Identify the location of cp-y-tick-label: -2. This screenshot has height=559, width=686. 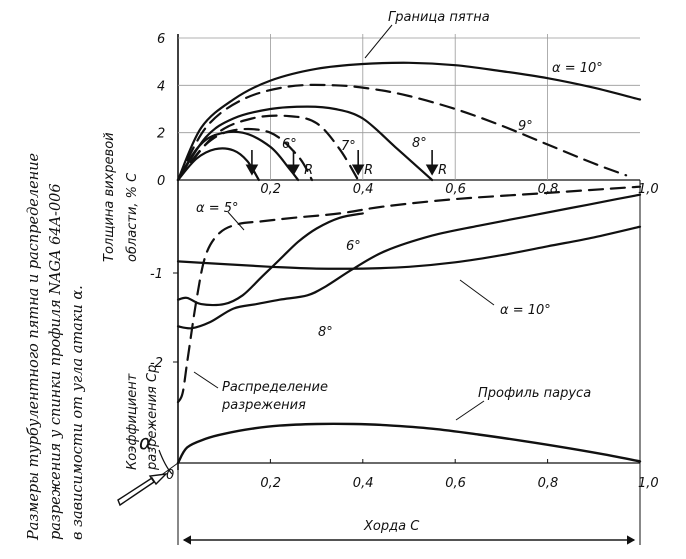
(156, 363).